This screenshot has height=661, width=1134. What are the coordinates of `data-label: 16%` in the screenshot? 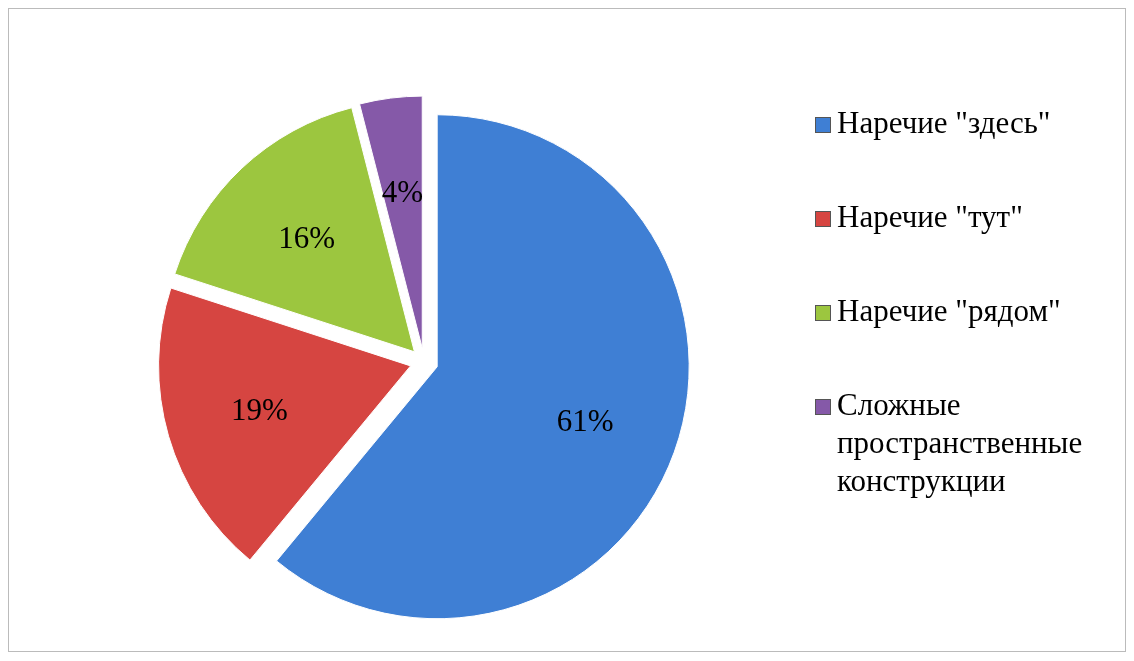 It's located at (307, 237).